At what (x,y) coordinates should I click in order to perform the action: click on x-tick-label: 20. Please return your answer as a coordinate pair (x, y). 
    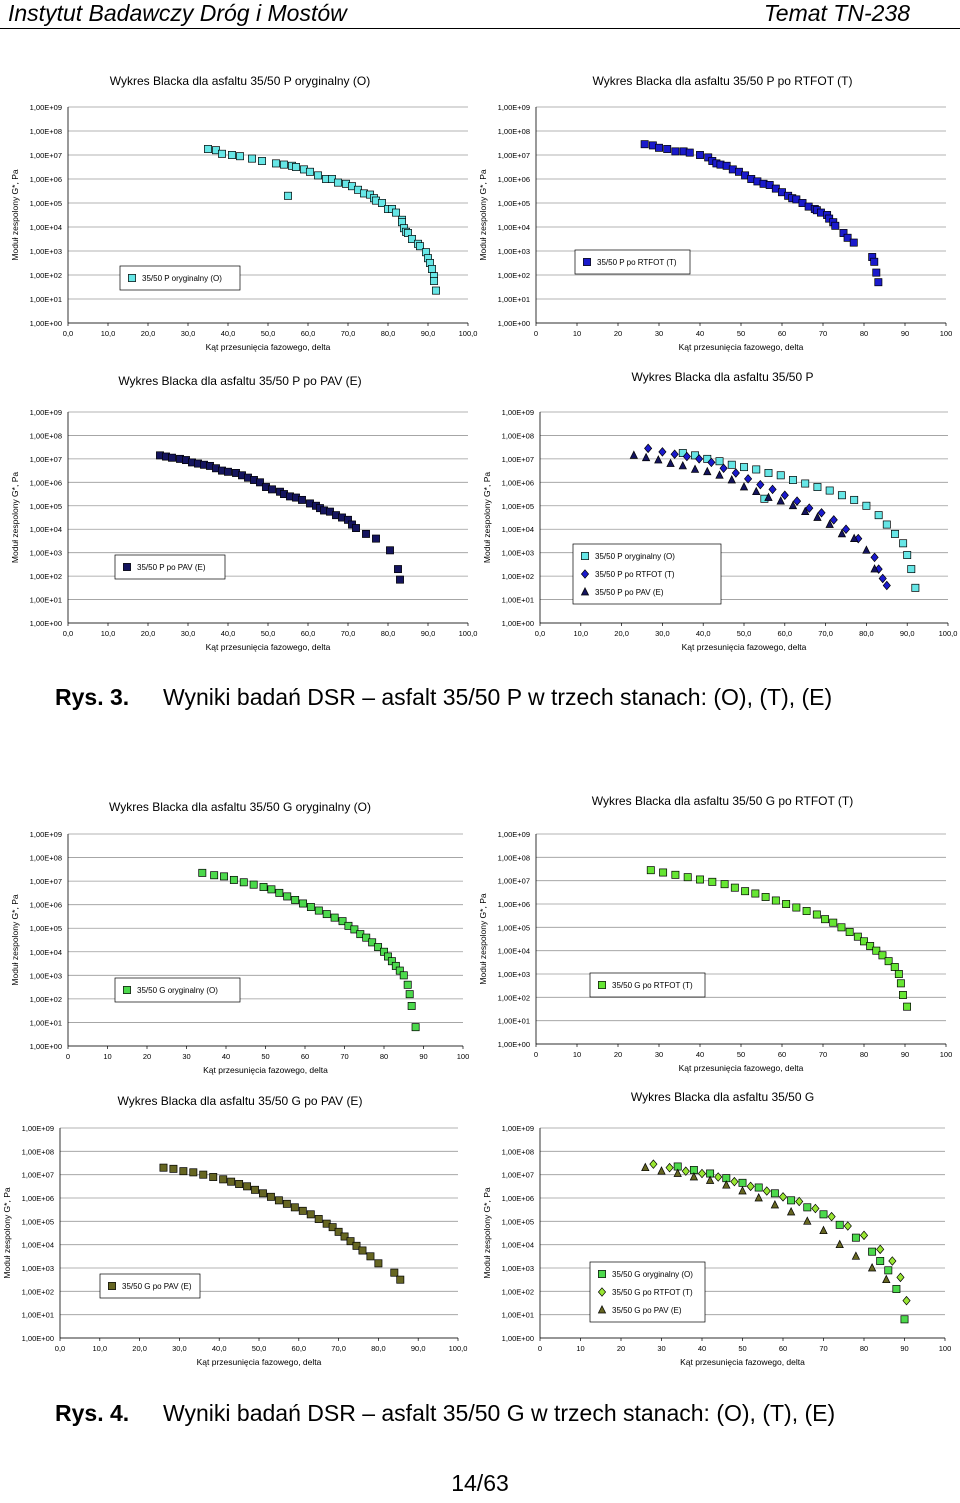
    Looking at the image, I should click on (147, 1056).